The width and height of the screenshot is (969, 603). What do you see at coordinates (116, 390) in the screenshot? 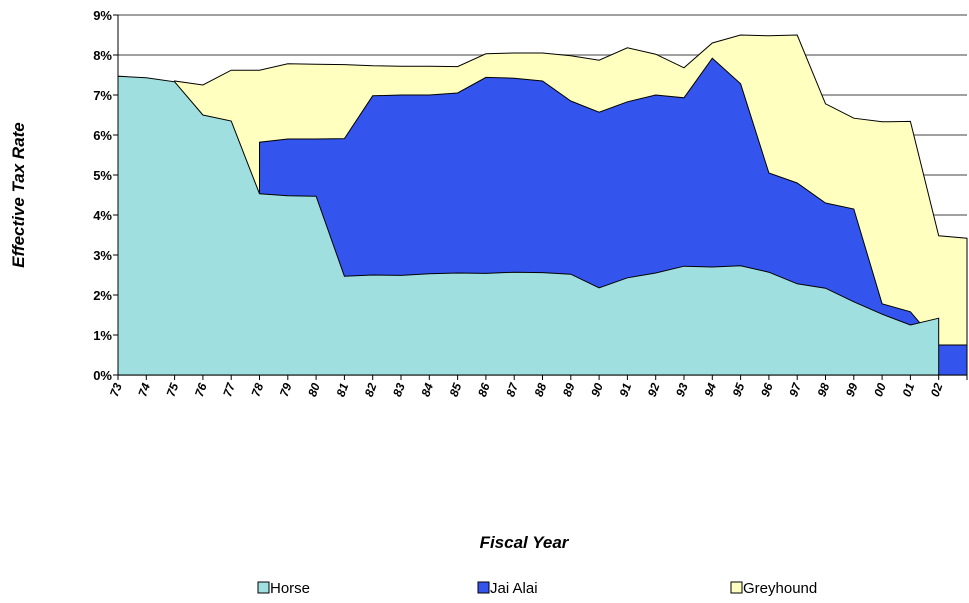
I see `x-tick-label: 73` at bounding box center [116, 390].